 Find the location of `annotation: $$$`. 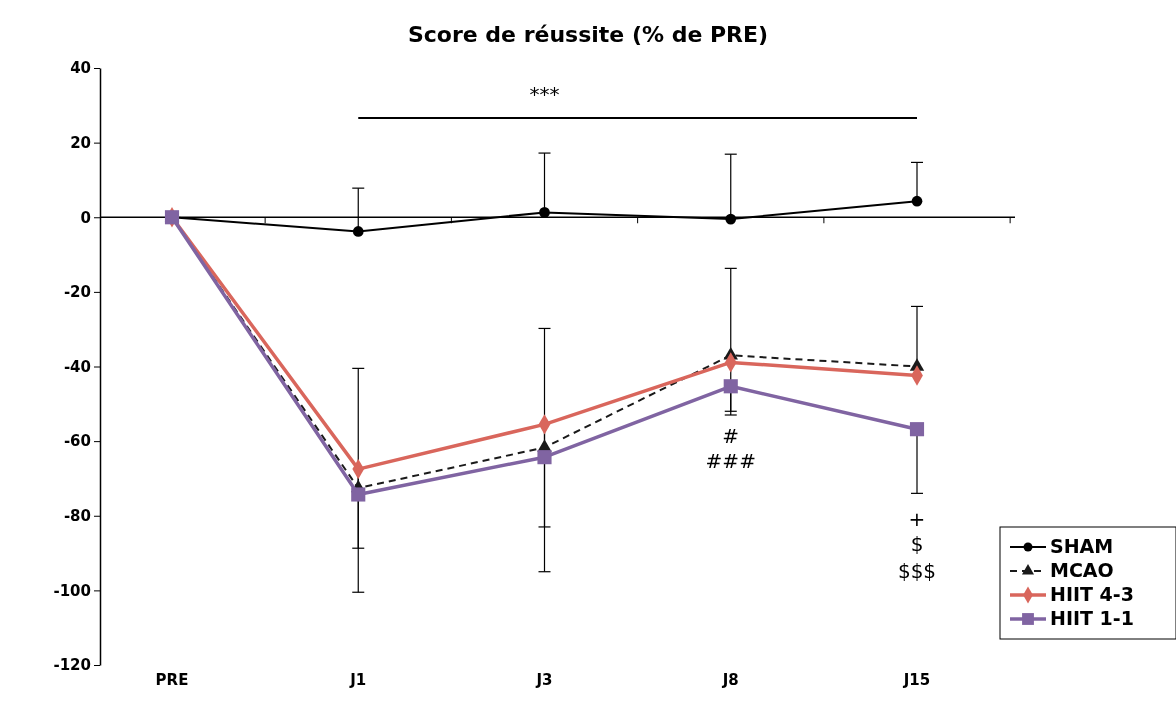

annotation: $$$ is located at coordinates (917, 570).